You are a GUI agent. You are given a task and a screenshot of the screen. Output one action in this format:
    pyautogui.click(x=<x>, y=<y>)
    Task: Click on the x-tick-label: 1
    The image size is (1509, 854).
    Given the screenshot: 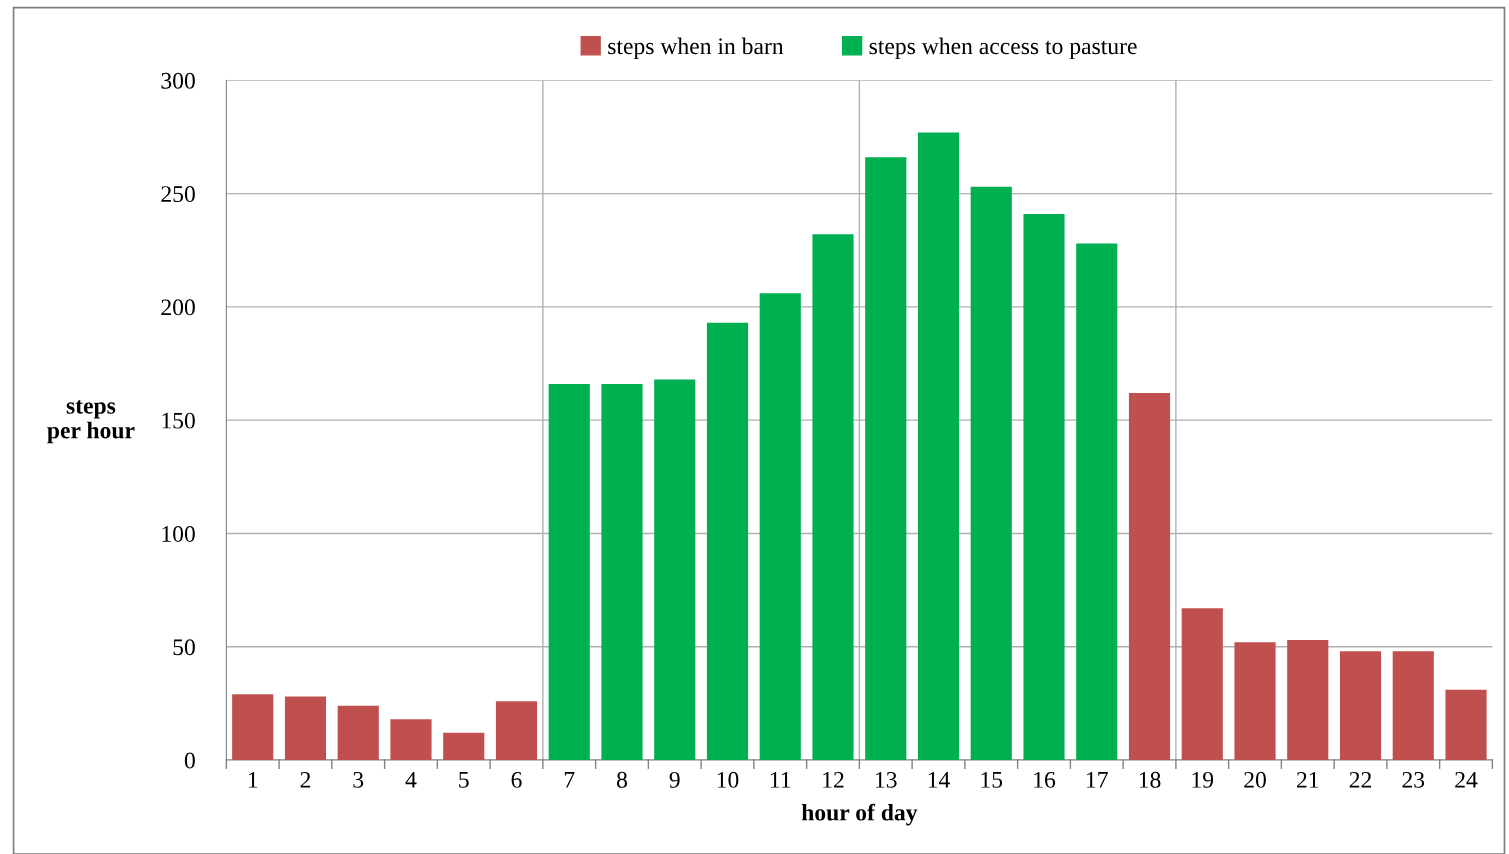 What is the action you would take?
    pyautogui.click(x=253, y=779)
    